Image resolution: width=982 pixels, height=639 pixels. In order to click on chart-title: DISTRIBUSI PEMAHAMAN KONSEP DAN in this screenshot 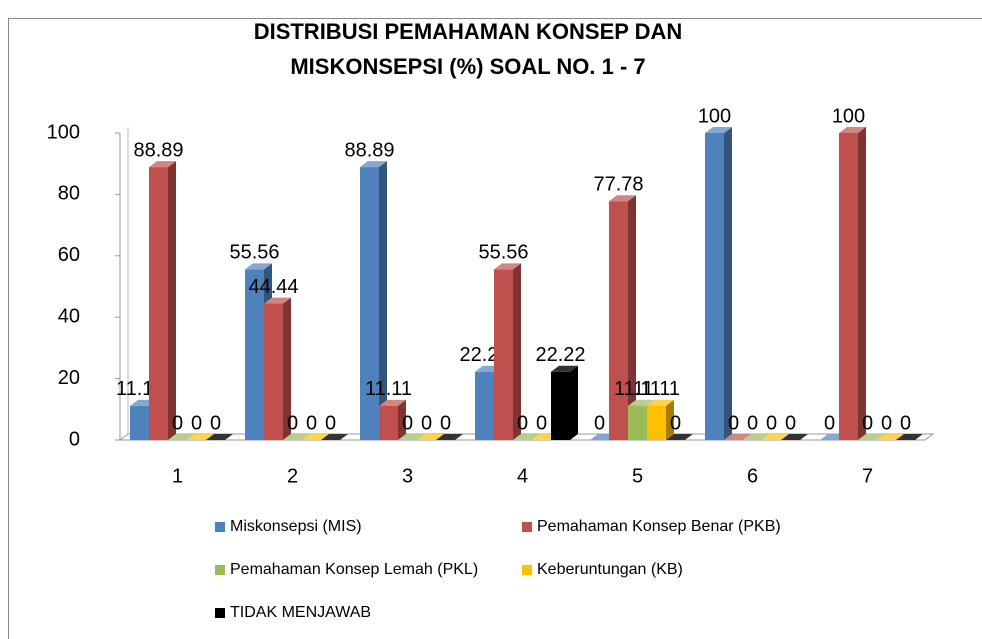, I will do `click(468, 31)`.